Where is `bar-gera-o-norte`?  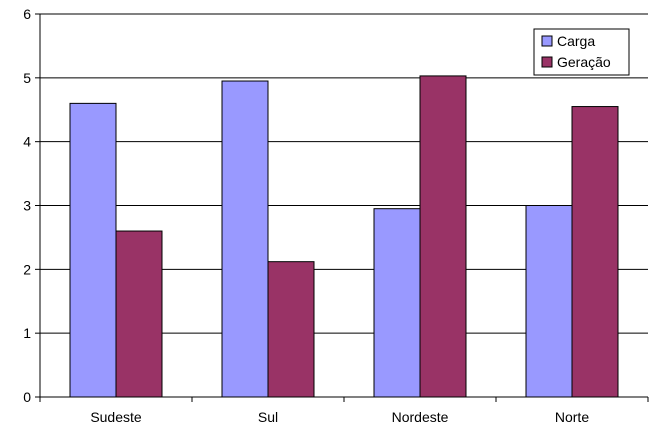
bar-gera-o-norte is located at coordinates (595, 252).